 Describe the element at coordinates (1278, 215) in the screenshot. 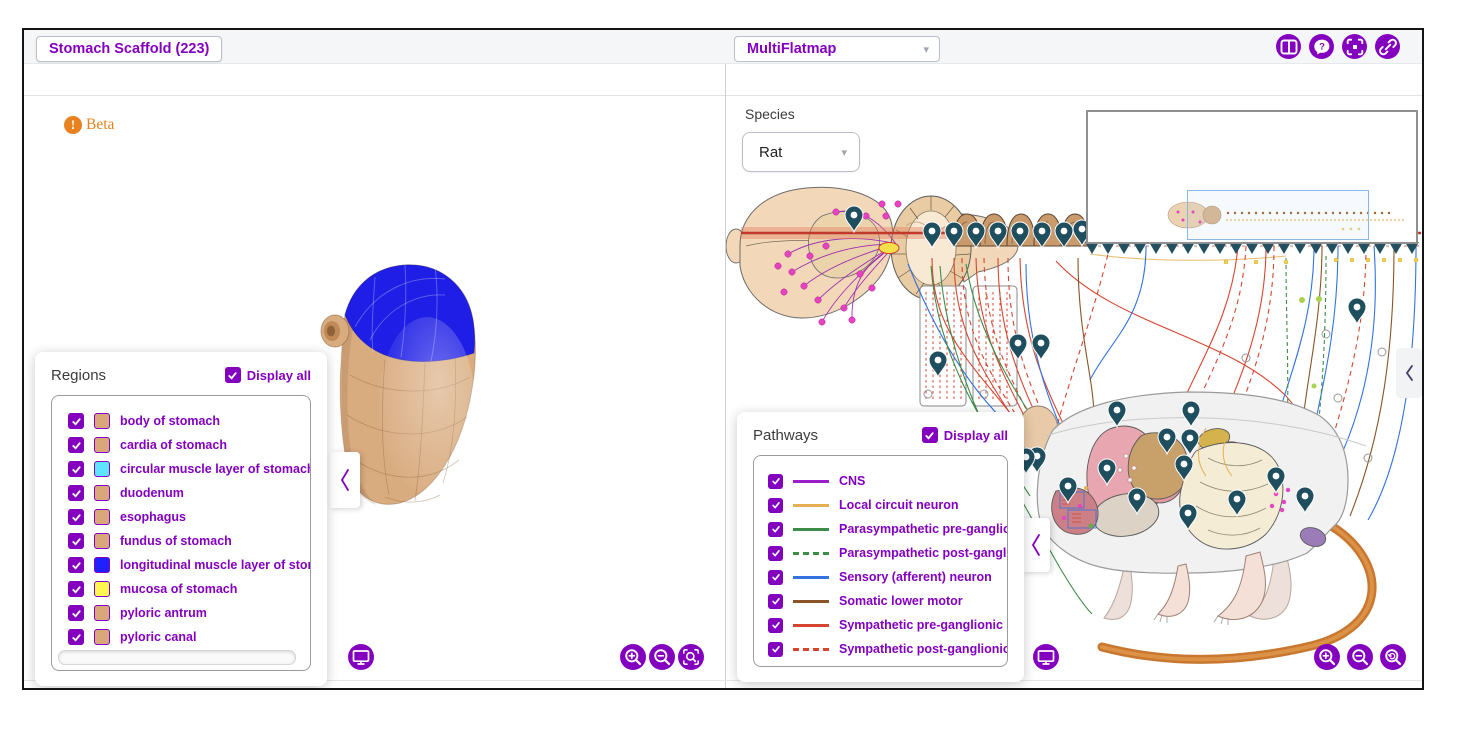

I see `minimap-viewport` at that location.